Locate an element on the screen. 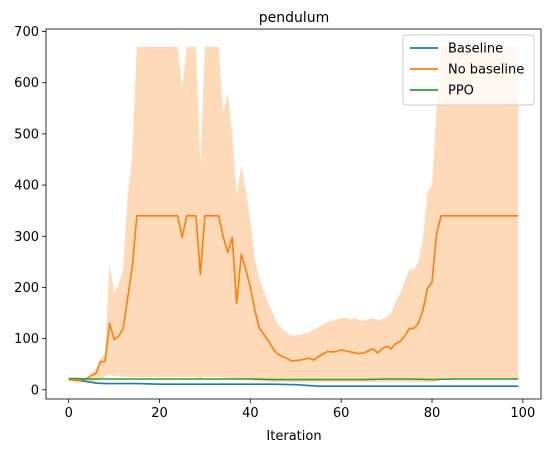  y-tick-label: 0 is located at coordinates (35, 390).